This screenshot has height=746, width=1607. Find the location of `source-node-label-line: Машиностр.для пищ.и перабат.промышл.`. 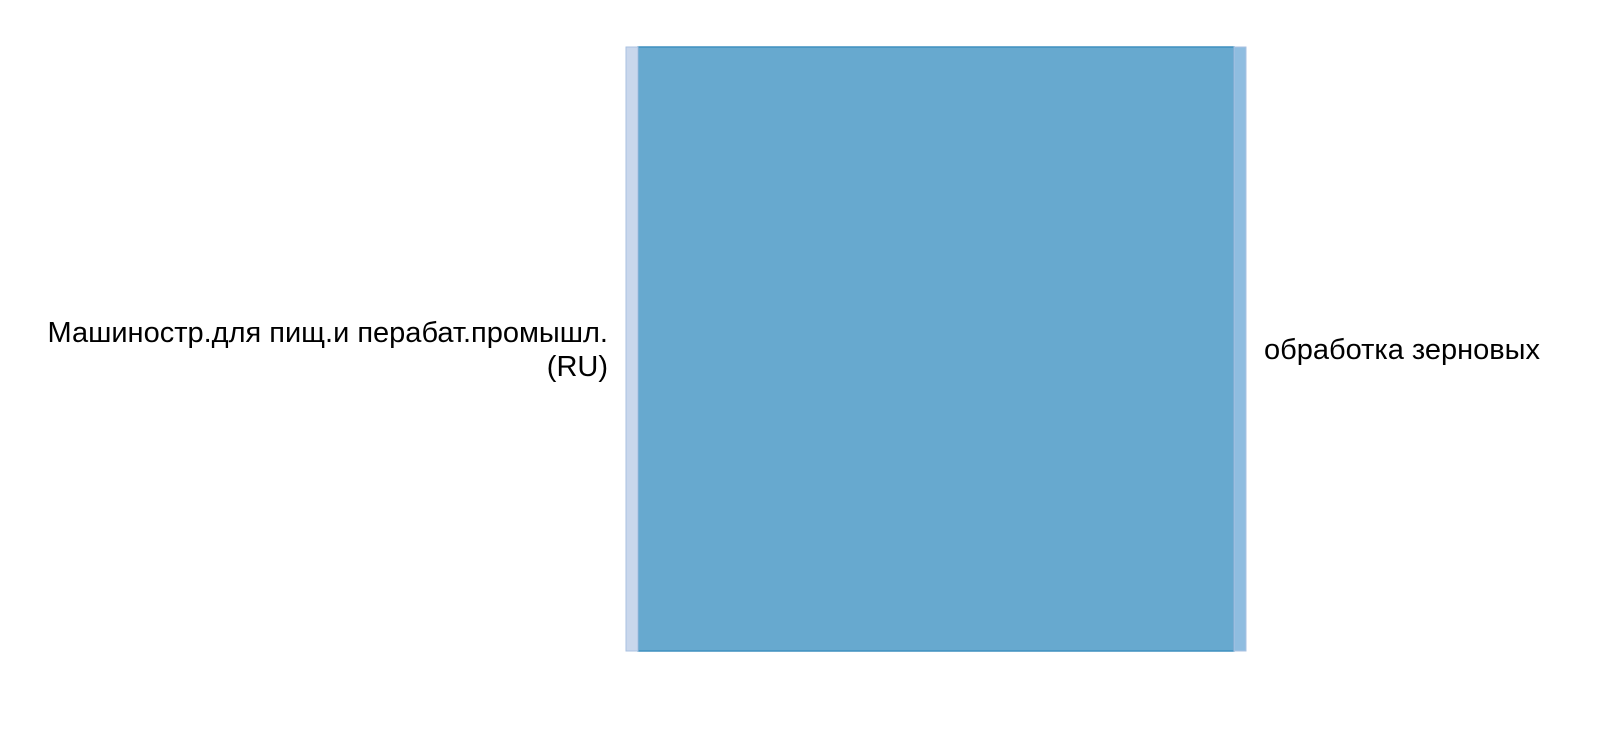

source-node-label-line: Машиностр.для пищ.и перабат.промышл. is located at coordinates (327, 333).